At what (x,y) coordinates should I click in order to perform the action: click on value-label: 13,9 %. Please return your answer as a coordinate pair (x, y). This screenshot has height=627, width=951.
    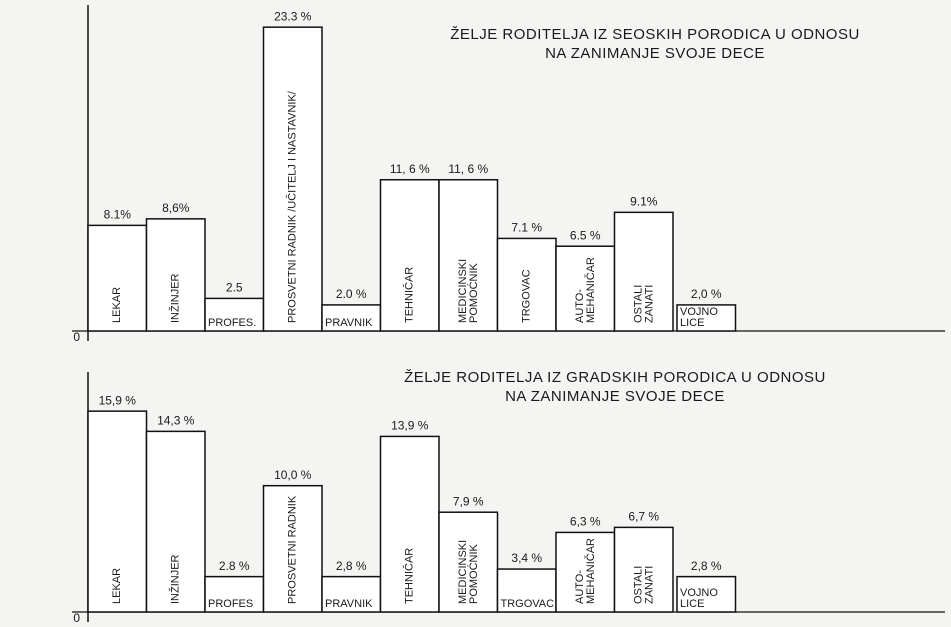
    Looking at the image, I should click on (410, 426).